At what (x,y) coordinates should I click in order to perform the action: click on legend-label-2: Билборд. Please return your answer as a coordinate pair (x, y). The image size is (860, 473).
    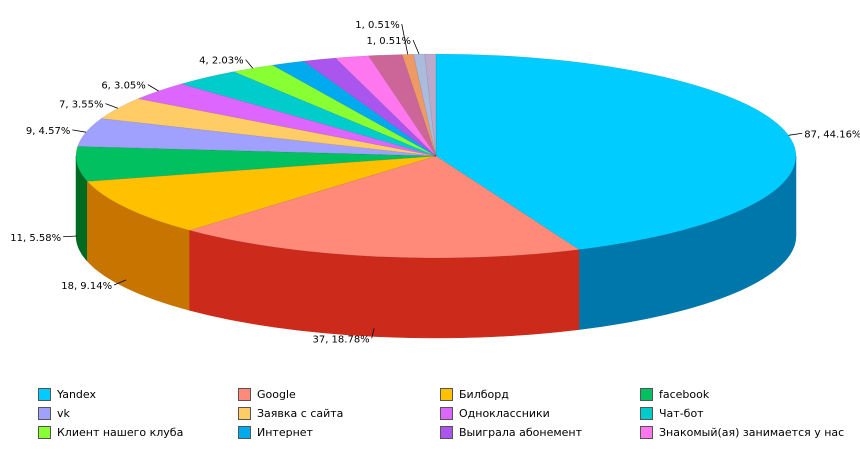
    Looking at the image, I should click on (484, 394).